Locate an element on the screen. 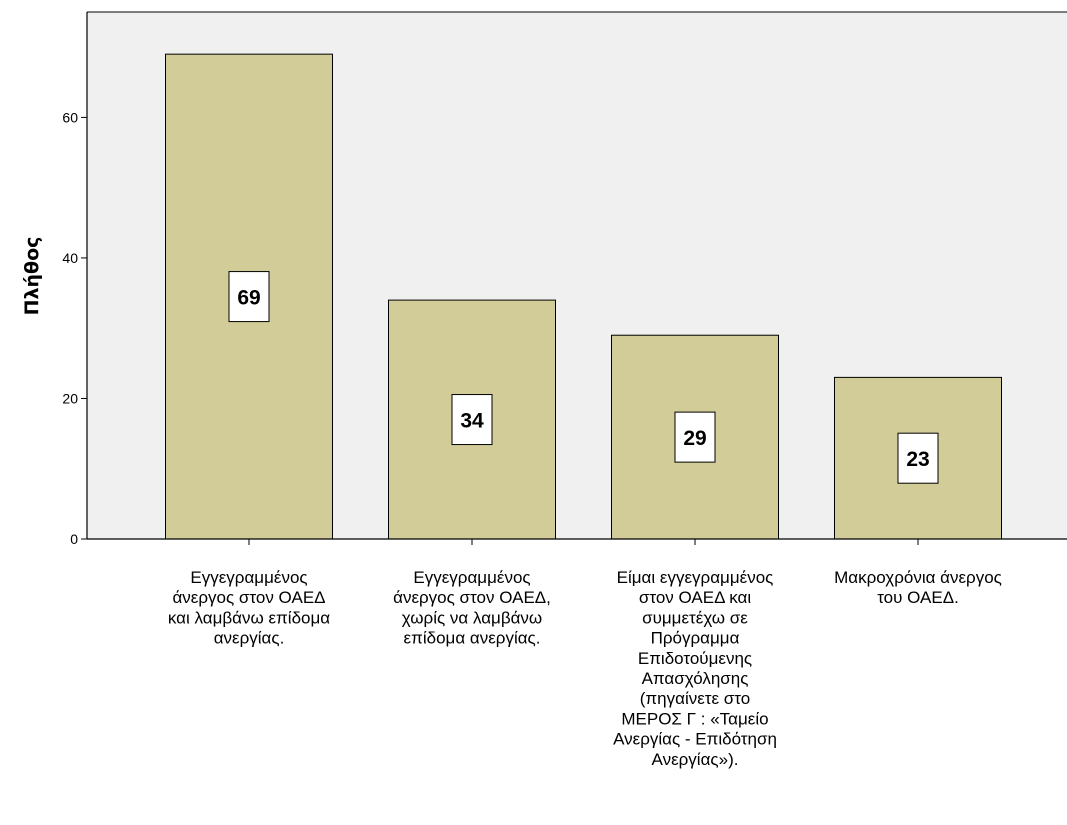 This screenshot has height=825, width=1067. data-label: 23 is located at coordinates (917, 459).